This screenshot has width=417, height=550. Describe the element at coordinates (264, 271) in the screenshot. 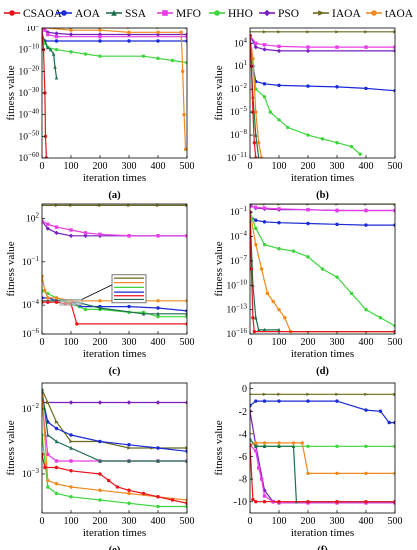

I see `series-line-ssa` at that location.